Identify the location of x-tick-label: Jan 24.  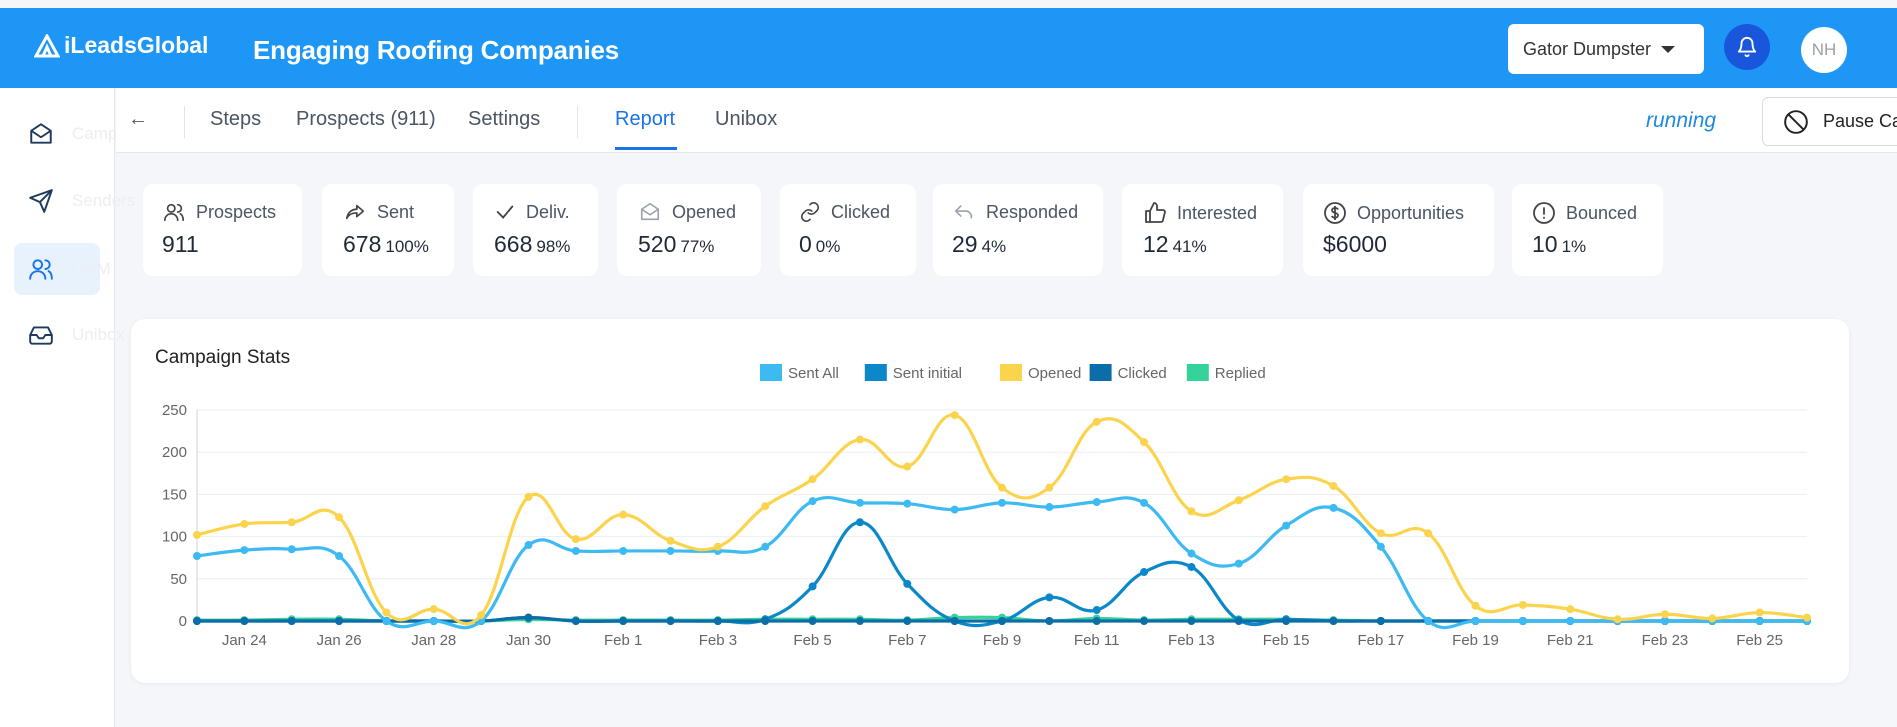
(244, 640).